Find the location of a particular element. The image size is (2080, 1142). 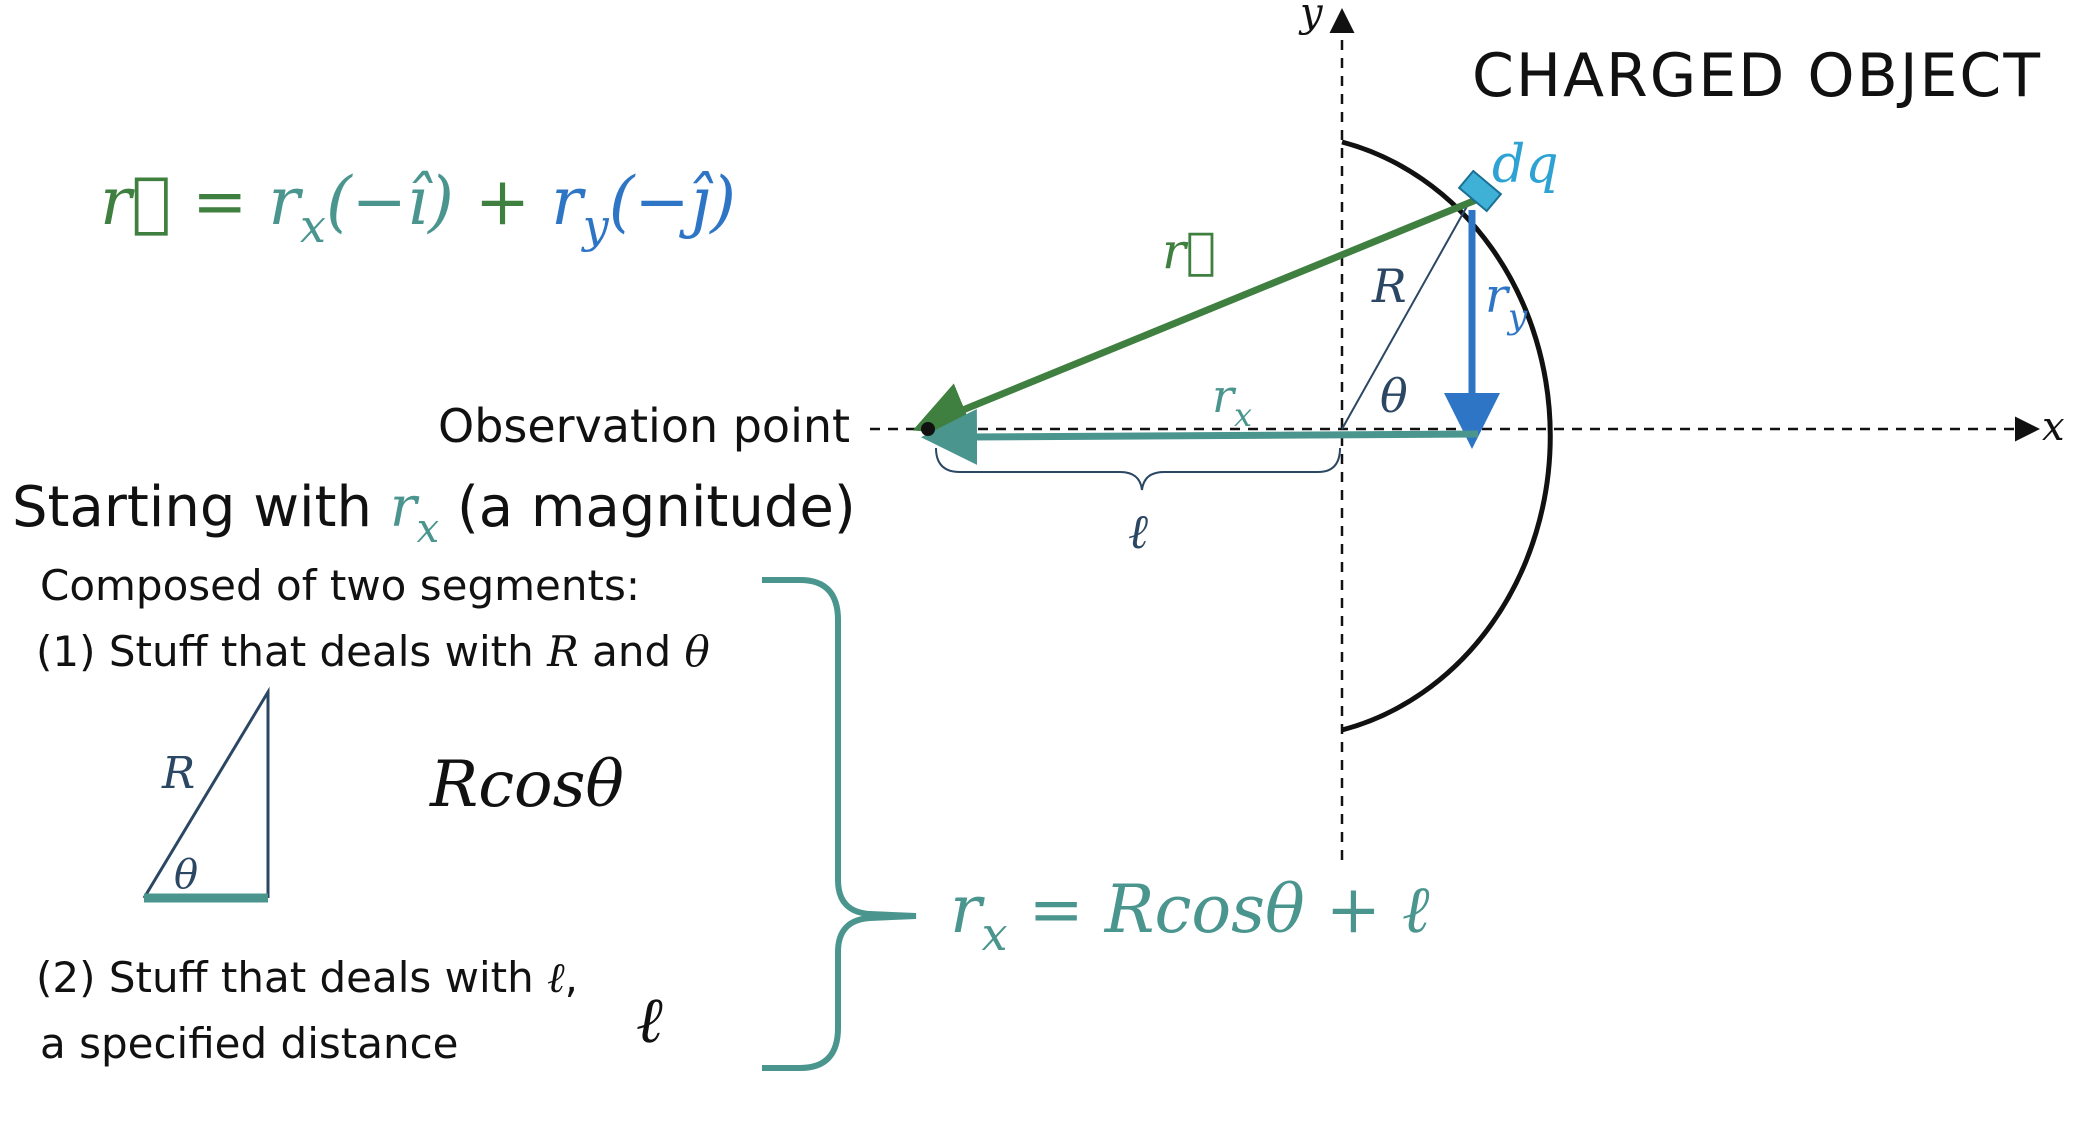

ell-big: ℓ is located at coordinates (649, 1021).